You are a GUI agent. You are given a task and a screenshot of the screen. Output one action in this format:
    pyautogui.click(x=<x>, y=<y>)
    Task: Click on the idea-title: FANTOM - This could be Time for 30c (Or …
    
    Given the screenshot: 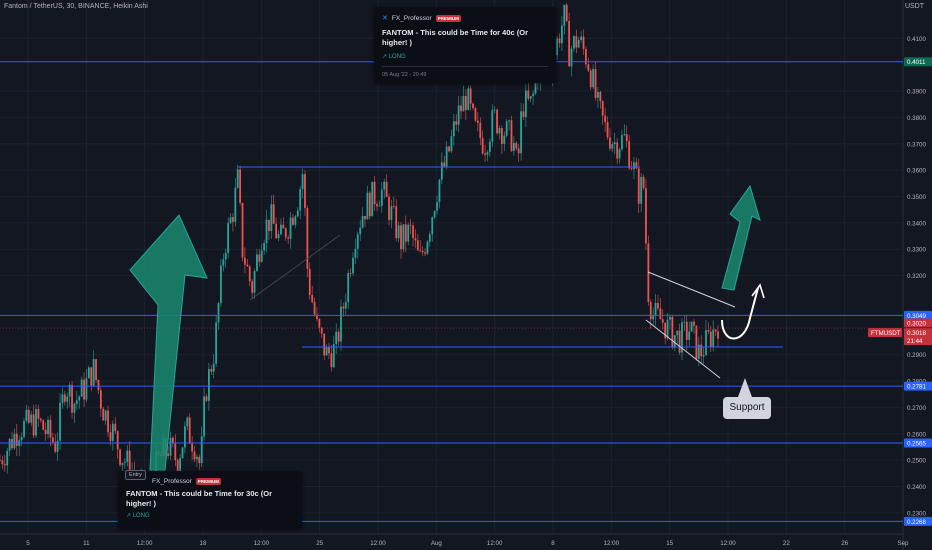 What is the action you would take?
    pyautogui.click(x=199, y=498)
    